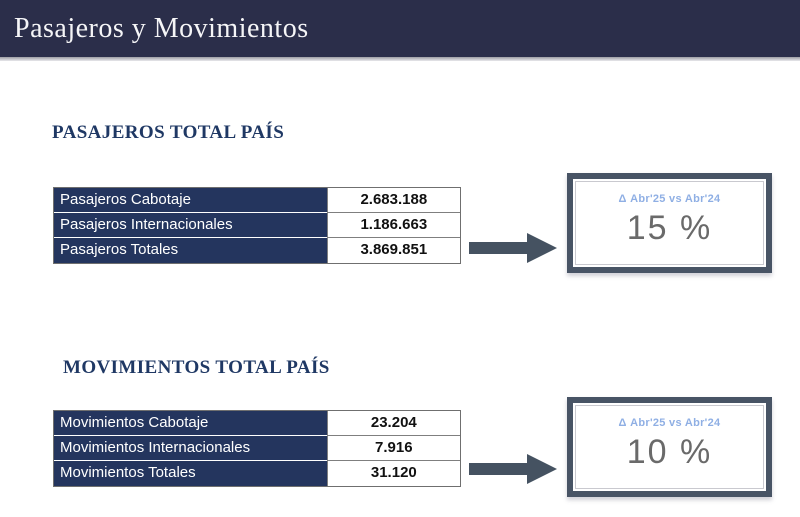 The image size is (800, 517). I want to click on row-value: 3.869.851, so click(393, 250).